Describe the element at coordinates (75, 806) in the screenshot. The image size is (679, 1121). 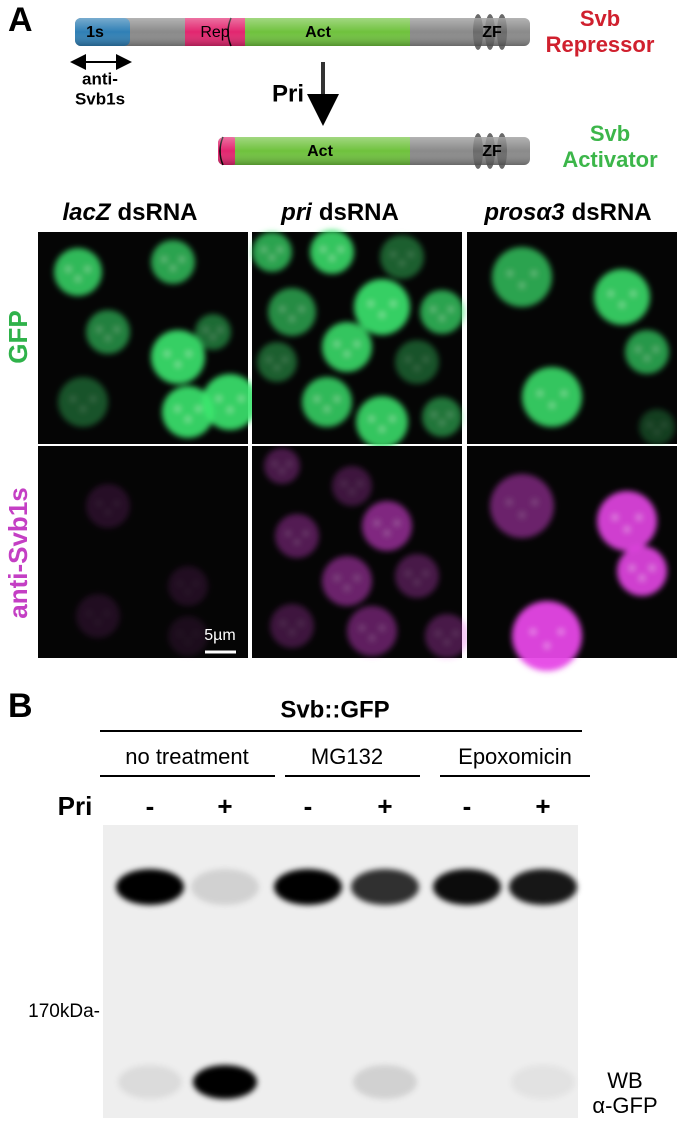
I see `row-label: Pri` at that location.